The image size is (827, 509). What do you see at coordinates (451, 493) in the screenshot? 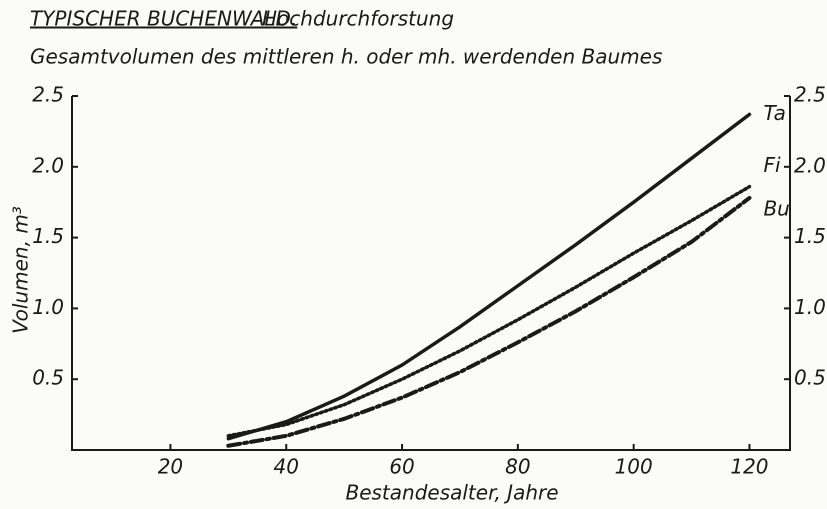
I see `x-axis-label: Bestandesalter, Jahre` at bounding box center [451, 493].